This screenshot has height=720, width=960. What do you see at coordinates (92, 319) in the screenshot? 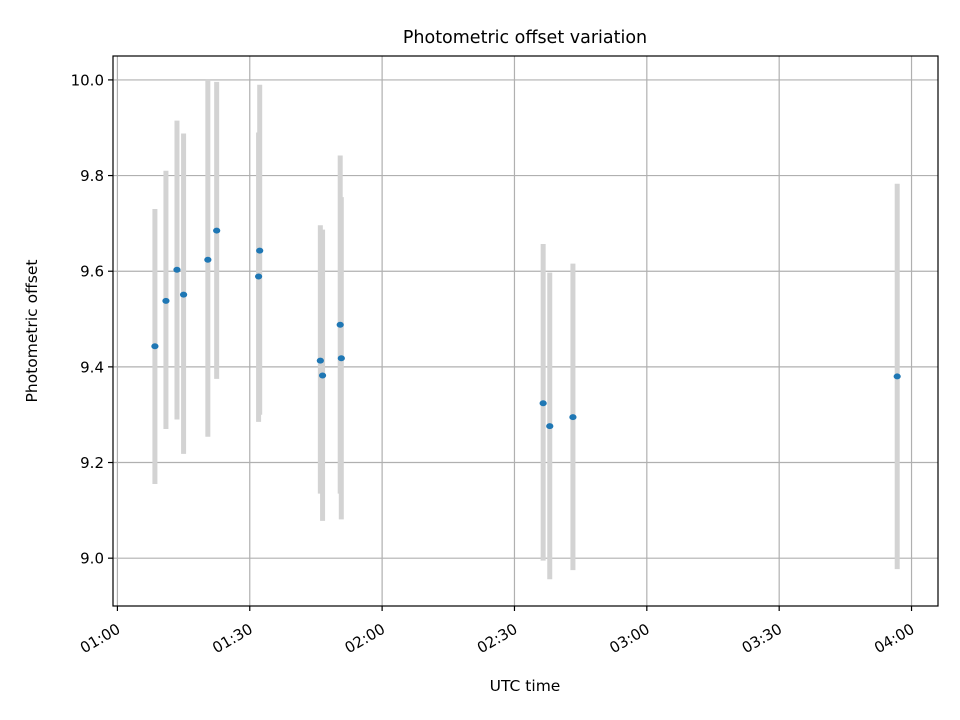
I see `y-axis-ticks: 9.0 9.2 9.4 9.6 9.8 10.0` at bounding box center [92, 319].